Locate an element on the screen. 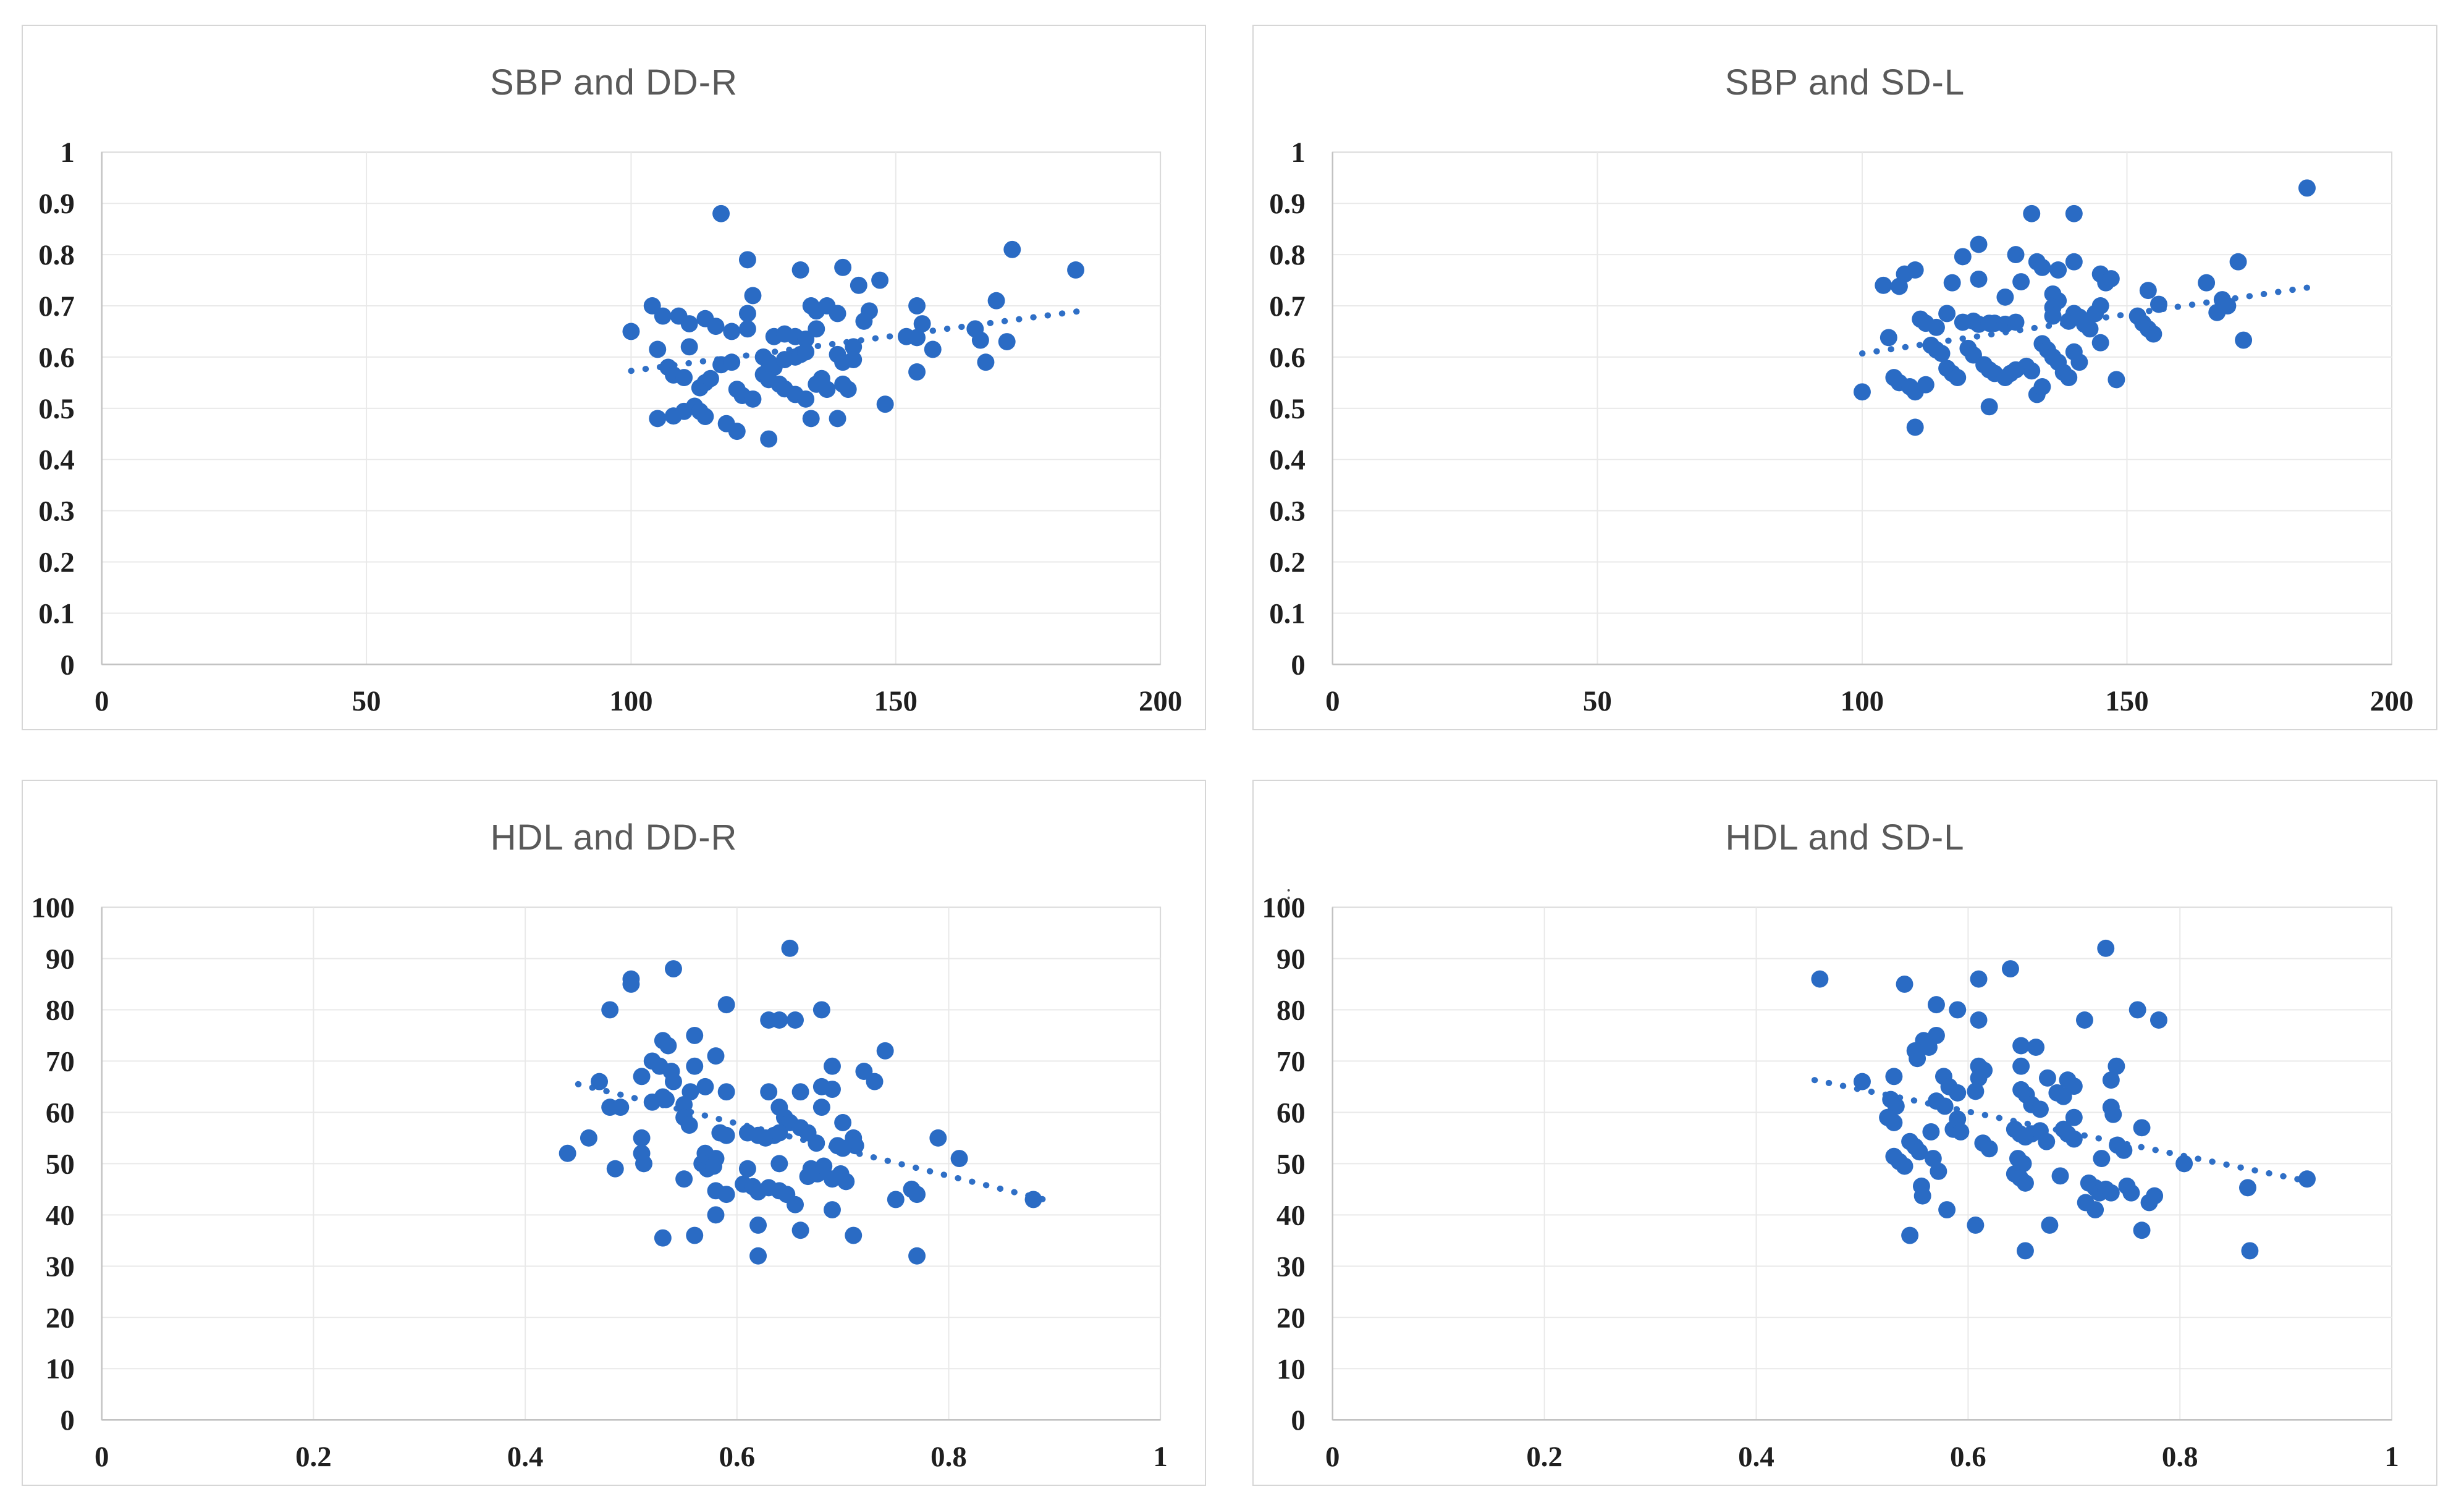 Image resolution: width=2464 pixels, height=1510 pixels. chart-title-sbp-dd-r: SBP and DD-R is located at coordinates (614, 82).